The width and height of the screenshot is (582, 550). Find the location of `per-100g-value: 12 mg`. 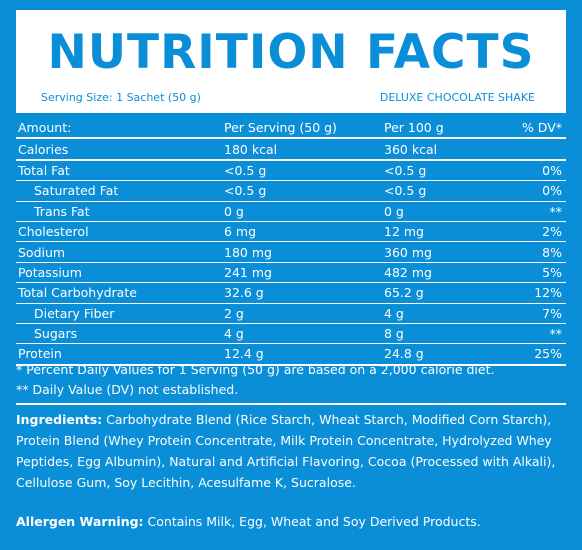

per-100g-value: 12 mg is located at coordinates (449, 232).